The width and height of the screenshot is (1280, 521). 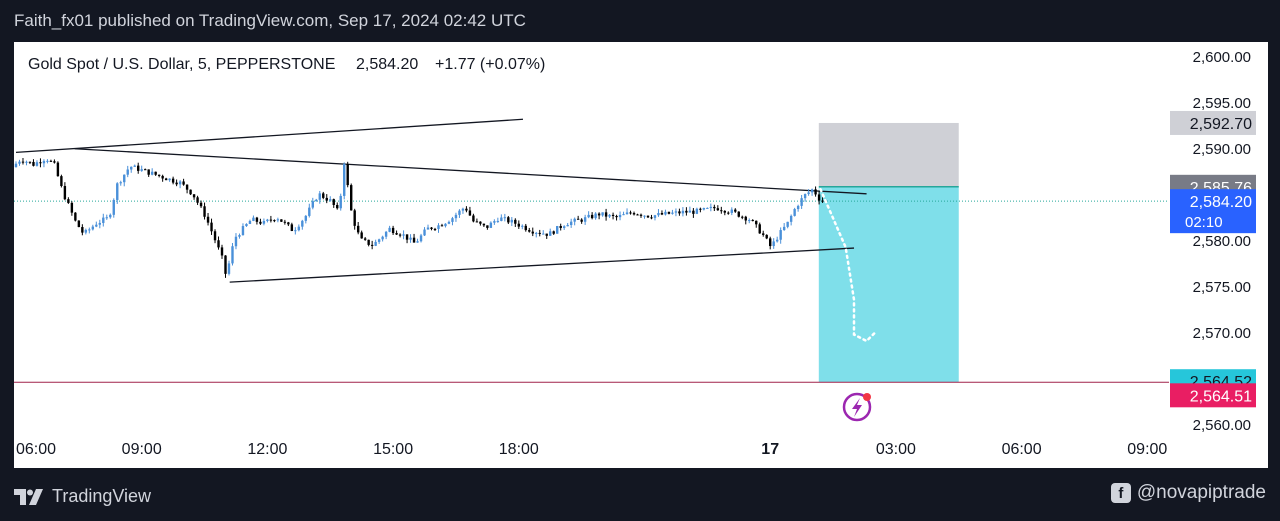 What do you see at coordinates (640, 494) in the screenshot?
I see `bottom-bar: TradingView f @novapiptrade` at bounding box center [640, 494].